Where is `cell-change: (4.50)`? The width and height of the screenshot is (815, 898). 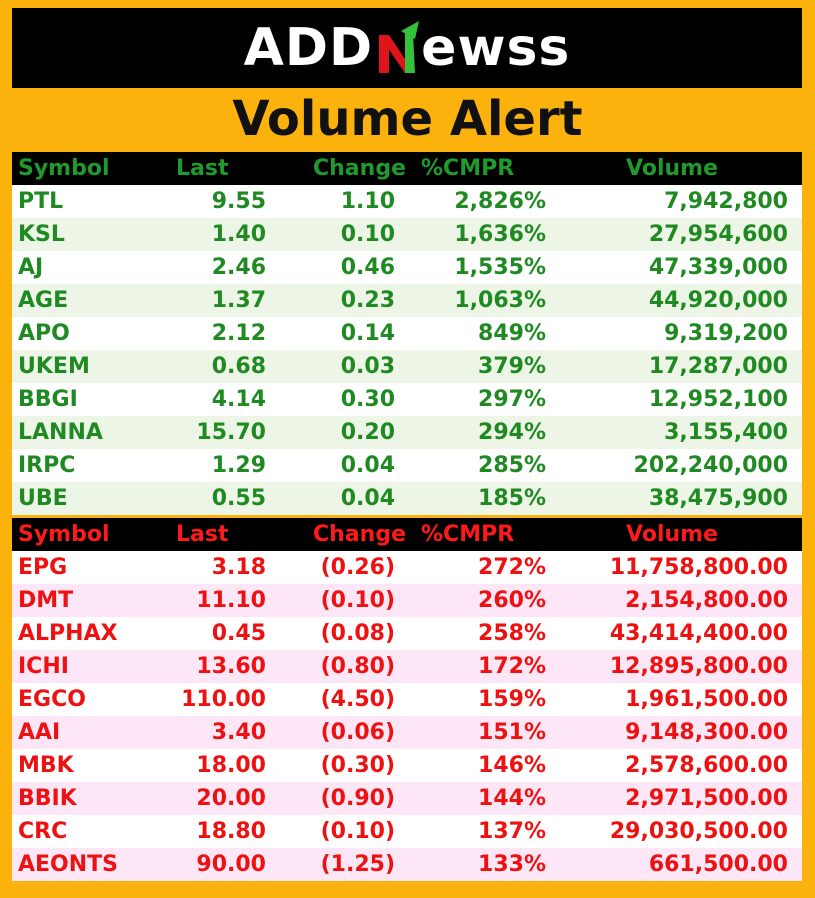
cell-change: (4.50) is located at coordinates (339, 699).